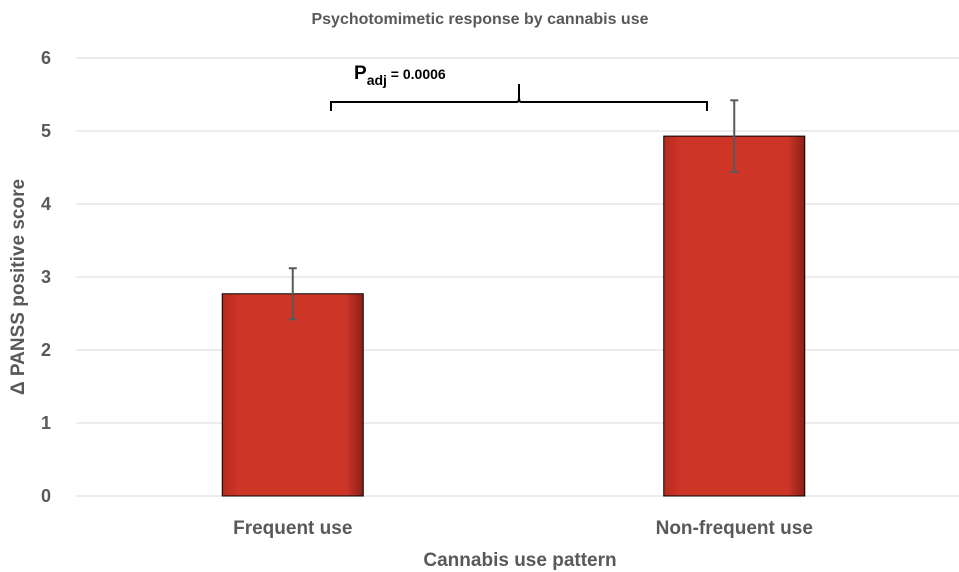 This screenshot has width=959, height=572. Describe the element at coordinates (734, 528) in the screenshot. I see `x-tick-label: Non-frequent use` at that location.